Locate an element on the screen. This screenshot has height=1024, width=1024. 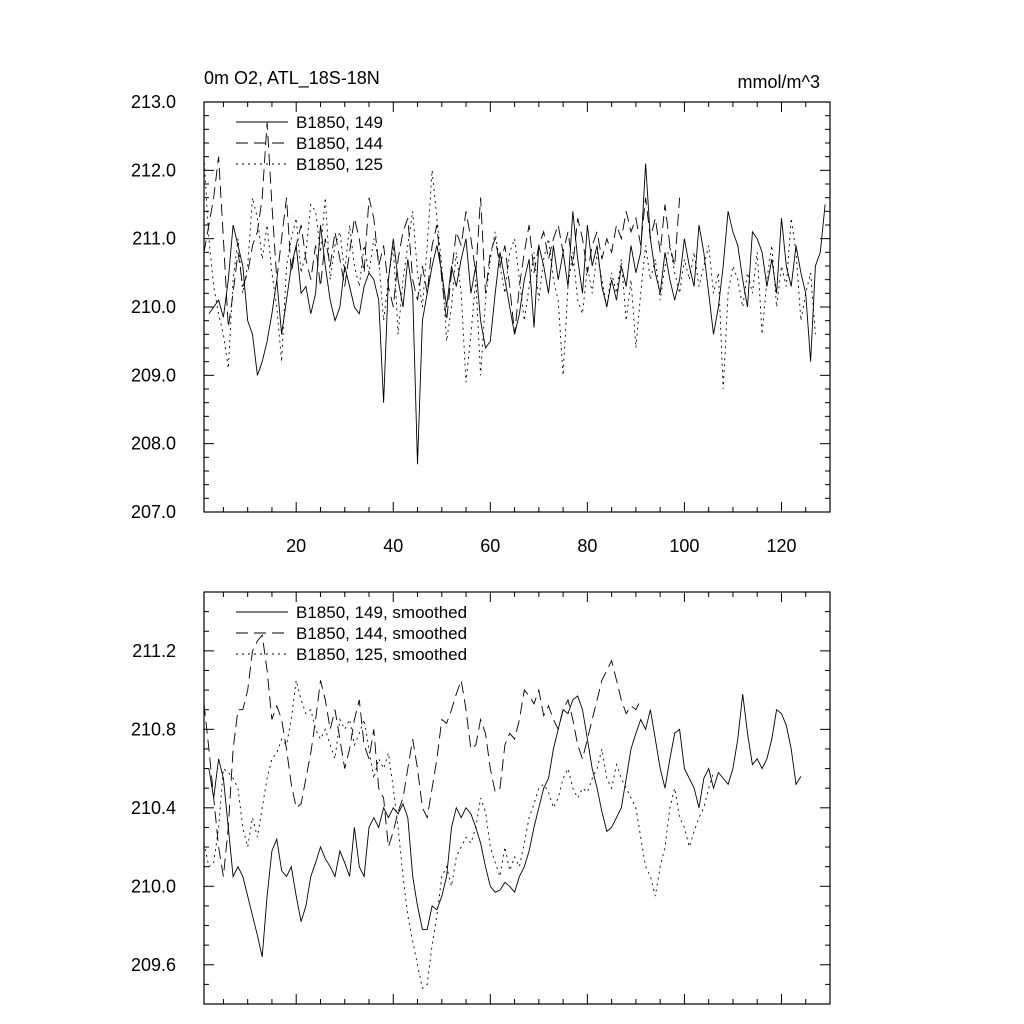
legend-label: B1850, 144, smoothed is located at coordinates (381, 633).